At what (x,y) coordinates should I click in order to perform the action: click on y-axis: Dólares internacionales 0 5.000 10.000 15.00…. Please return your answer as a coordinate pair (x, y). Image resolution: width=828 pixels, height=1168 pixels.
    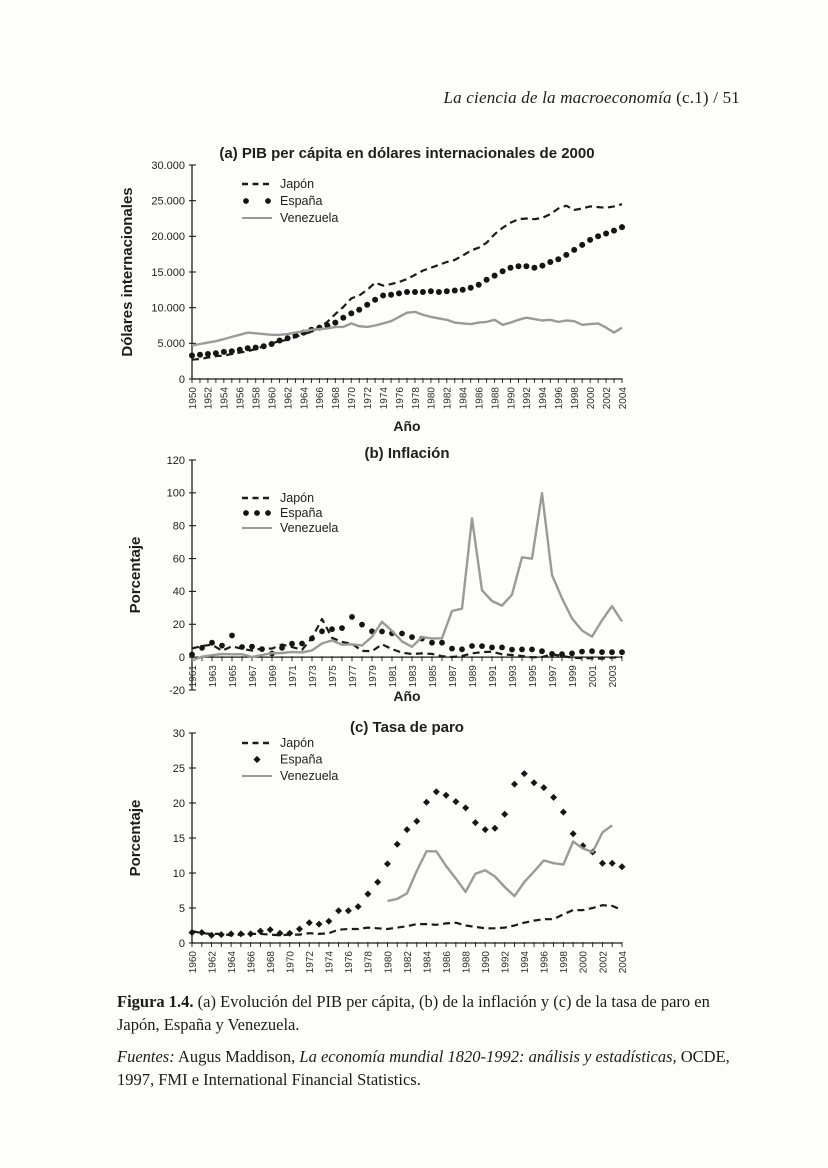
    Looking at the image, I should click on (157, 273).